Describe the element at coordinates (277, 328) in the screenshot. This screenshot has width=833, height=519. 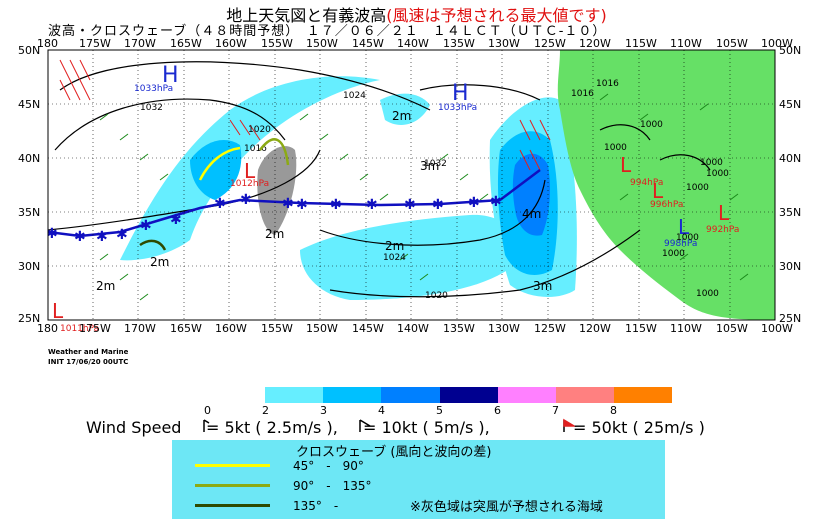
I see `lon-tick-bottom: 155W` at that location.